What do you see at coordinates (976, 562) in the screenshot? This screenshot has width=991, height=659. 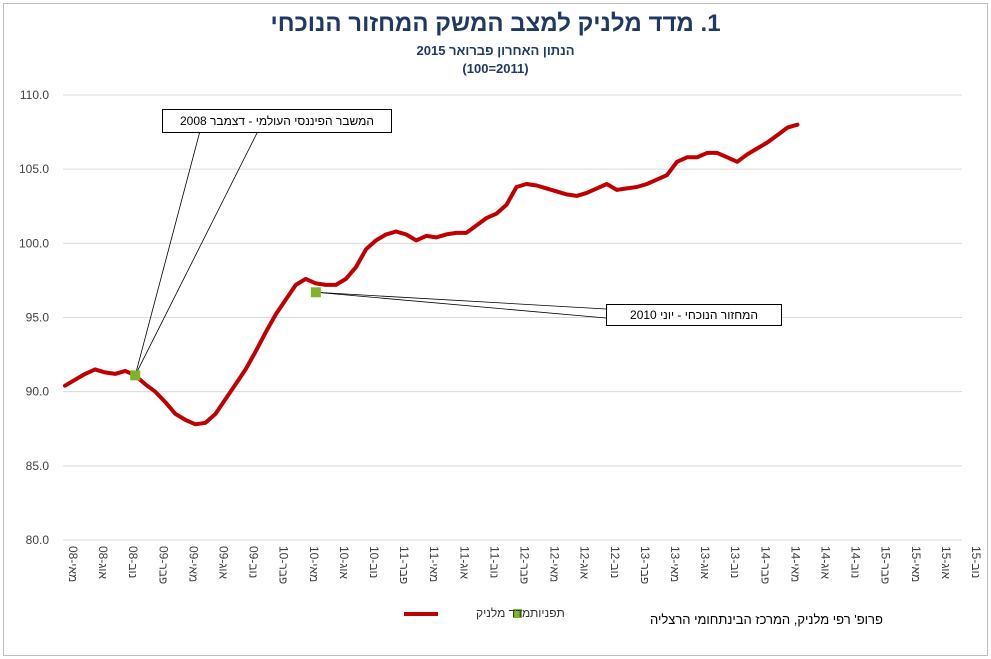 I see `x-tick-label: 15-נוב` at bounding box center [976, 562].